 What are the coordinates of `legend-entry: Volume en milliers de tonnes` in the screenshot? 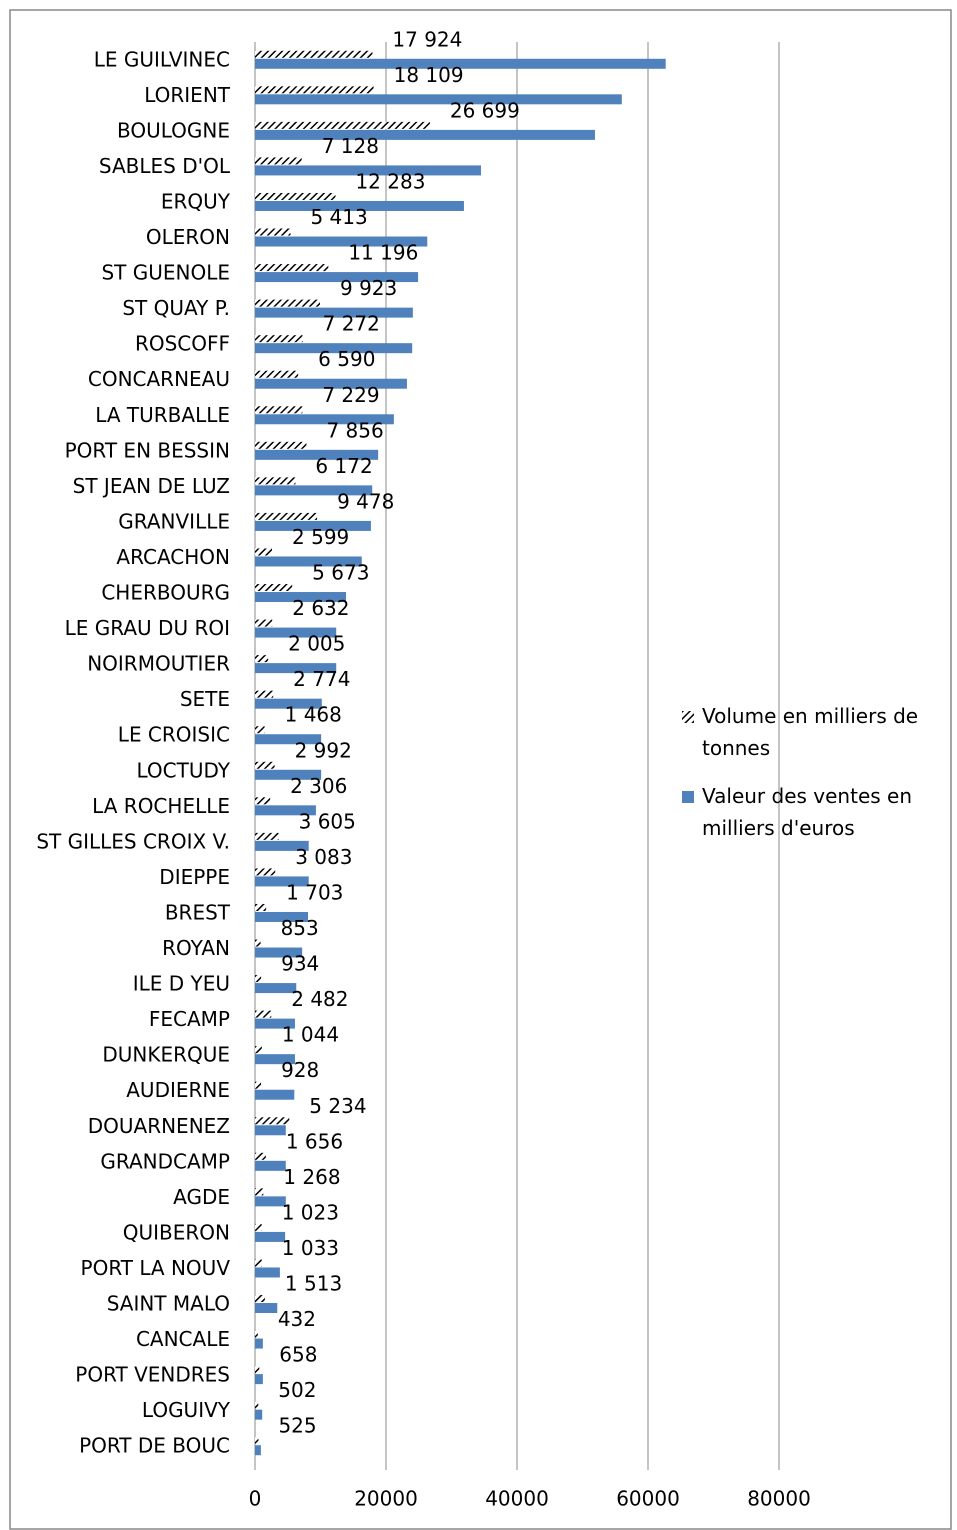 It's located at (810, 732).